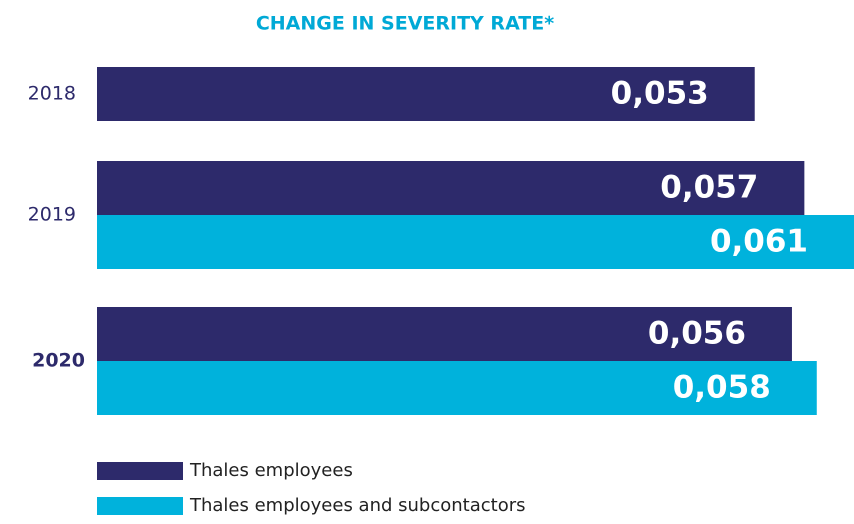  What do you see at coordinates (52, 215) in the screenshot?
I see `category-label: 2019` at bounding box center [52, 215].